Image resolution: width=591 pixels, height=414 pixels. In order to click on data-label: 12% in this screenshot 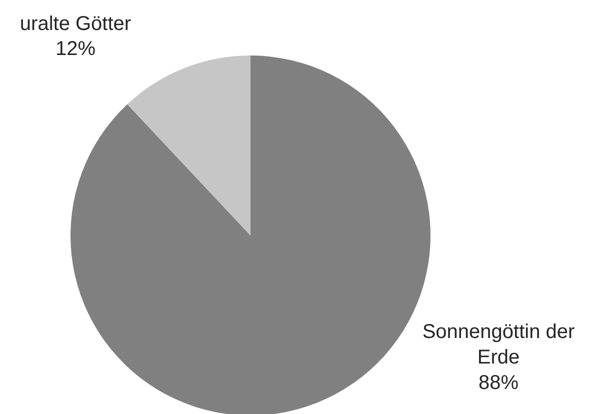, I will do `click(75, 49)`.